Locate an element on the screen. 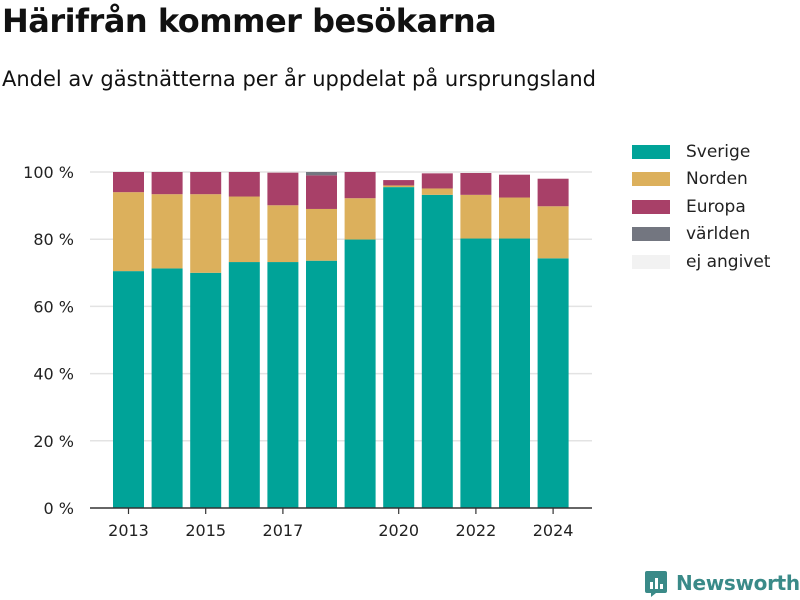 The image size is (800, 600). y-tick-label: 80 % is located at coordinates (53, 239).